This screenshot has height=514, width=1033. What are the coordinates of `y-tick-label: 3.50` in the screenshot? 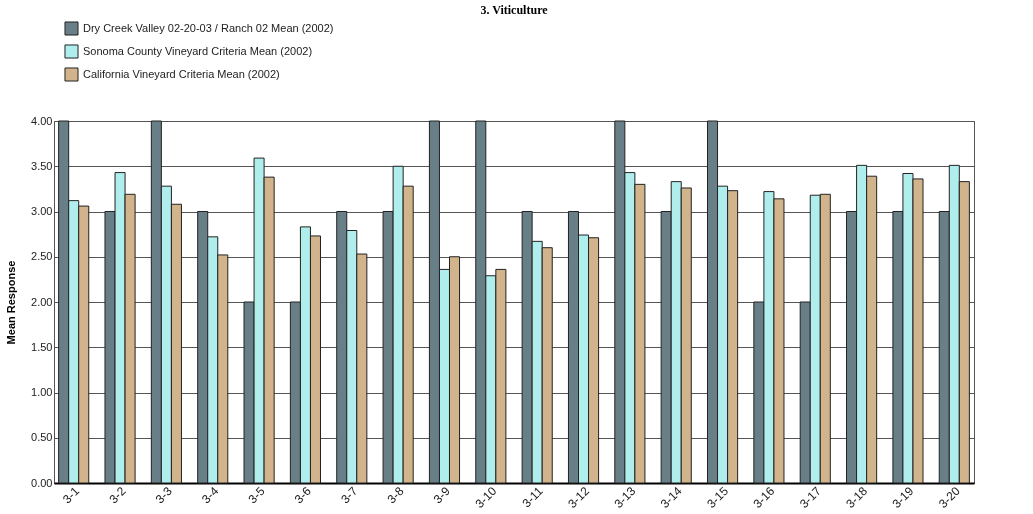 It's located at (42, 165).